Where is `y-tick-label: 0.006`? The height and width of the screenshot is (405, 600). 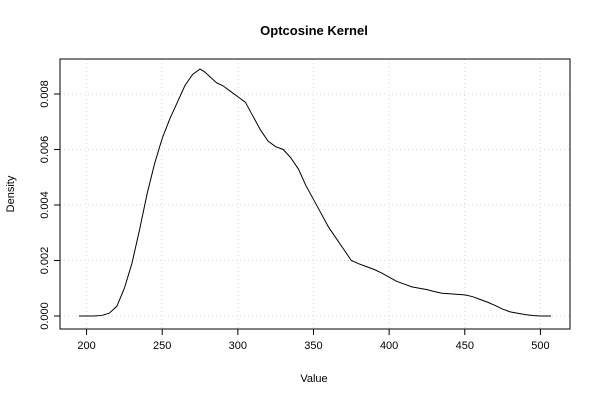
y-tick-label: 0.006 is located at coordinates (45, 150).